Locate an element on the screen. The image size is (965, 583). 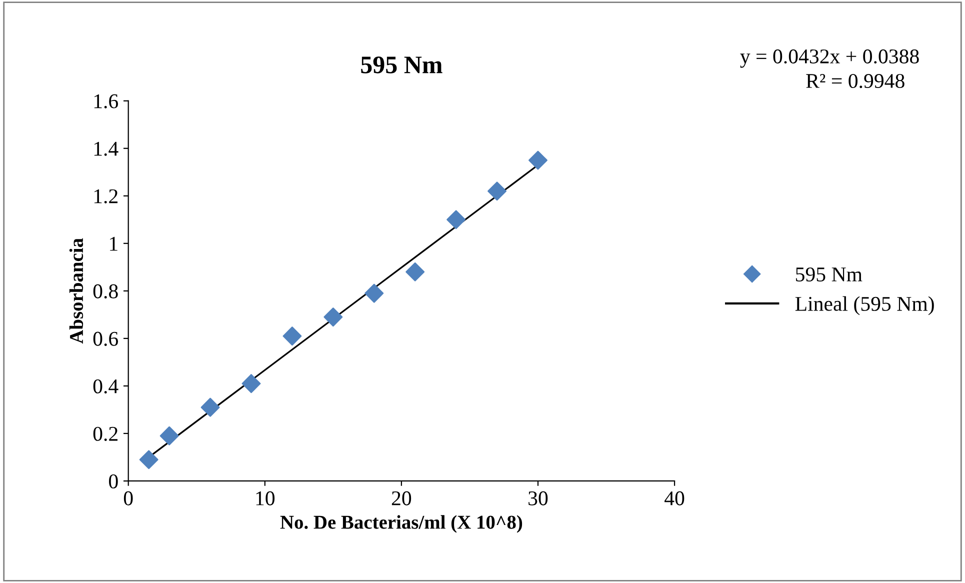
y-tick-label: 1 is located at coordinates (114, 243).